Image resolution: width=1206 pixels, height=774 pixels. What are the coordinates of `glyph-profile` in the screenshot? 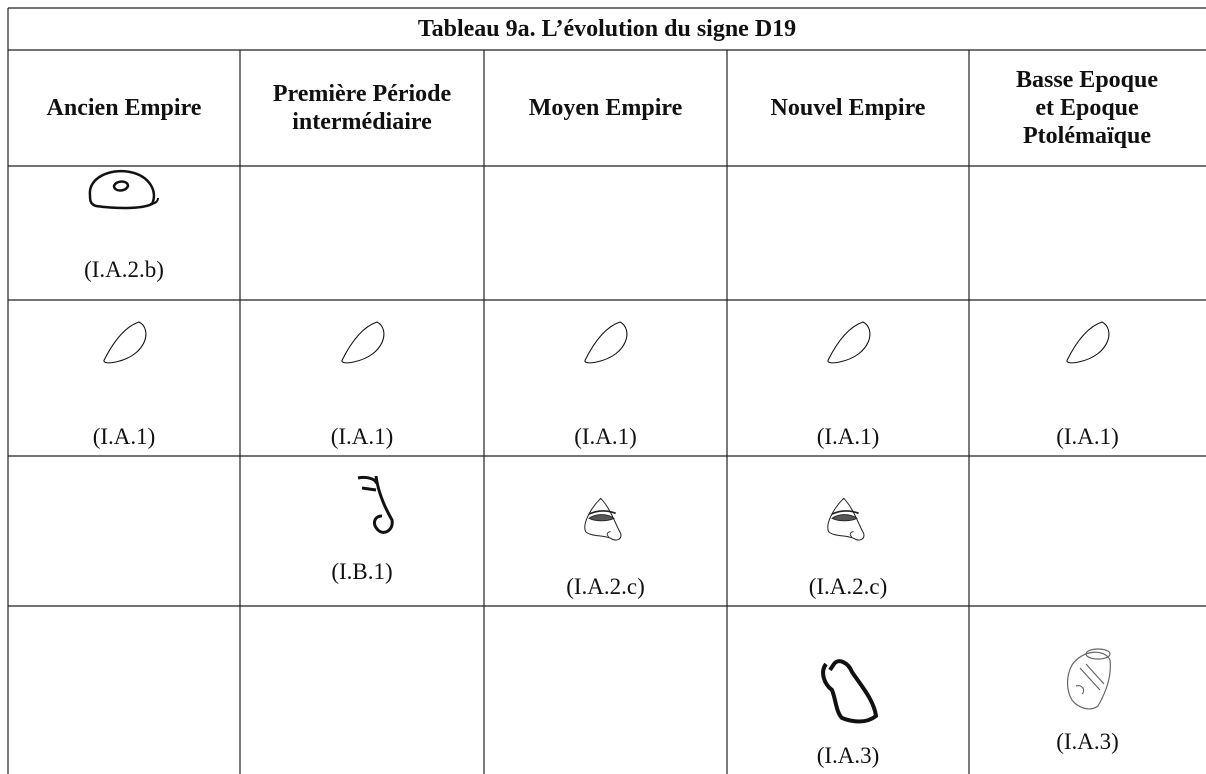 It's located at (375, 504).